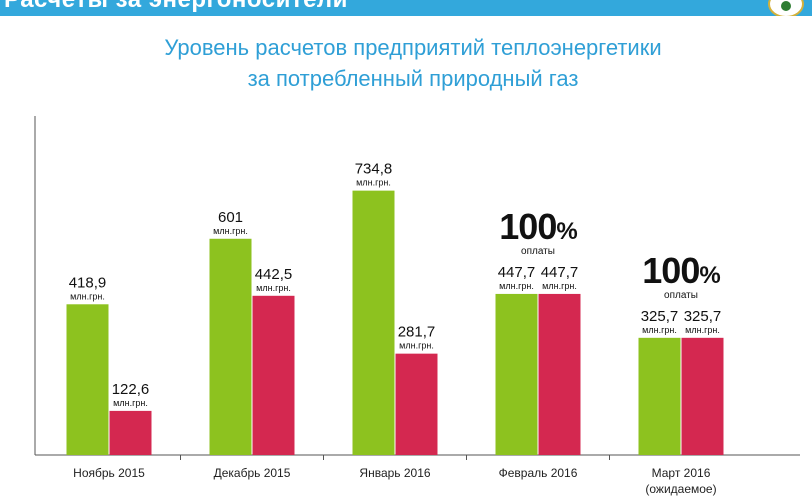 This screenshot has width=812, height=500. Describe the element at coordinates (230, 217) in the screenshot. I see `data-label-value: 601` at that location.